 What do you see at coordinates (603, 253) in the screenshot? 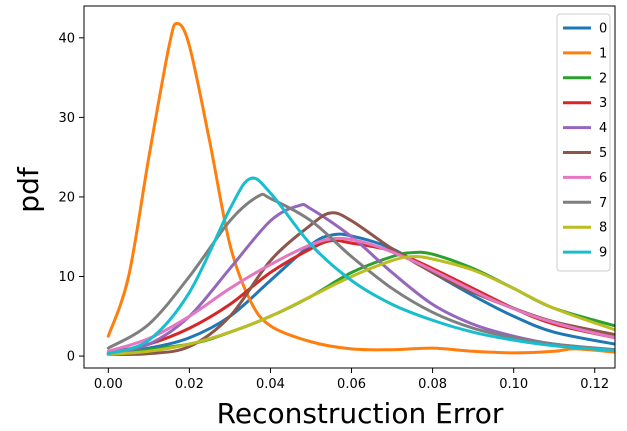
I see `legend-label-9: 9` at bounding box center [603, 253].